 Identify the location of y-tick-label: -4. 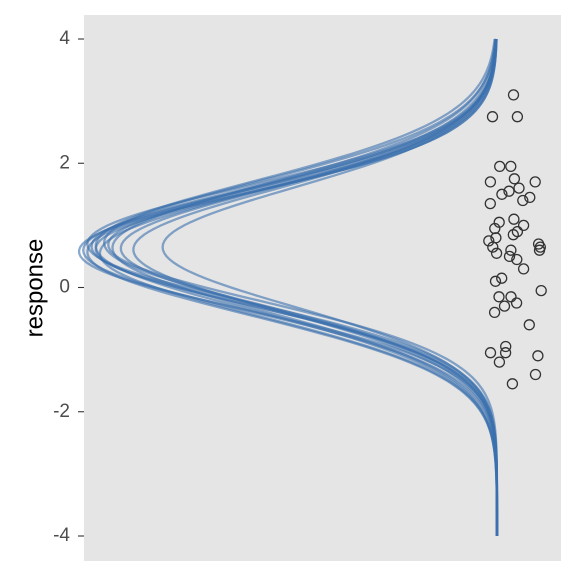
(61, 535).